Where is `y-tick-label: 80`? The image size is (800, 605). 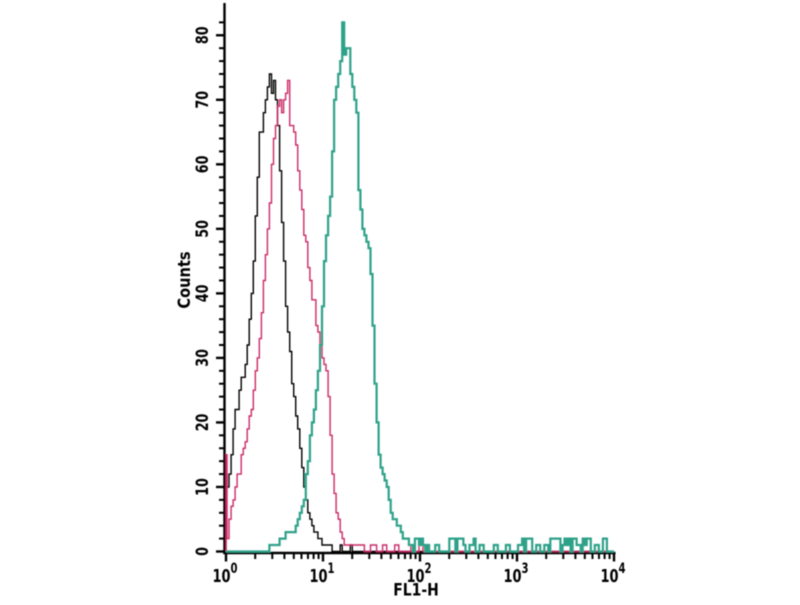
y-tick-label: 80 is located at coordinates (202, 35).